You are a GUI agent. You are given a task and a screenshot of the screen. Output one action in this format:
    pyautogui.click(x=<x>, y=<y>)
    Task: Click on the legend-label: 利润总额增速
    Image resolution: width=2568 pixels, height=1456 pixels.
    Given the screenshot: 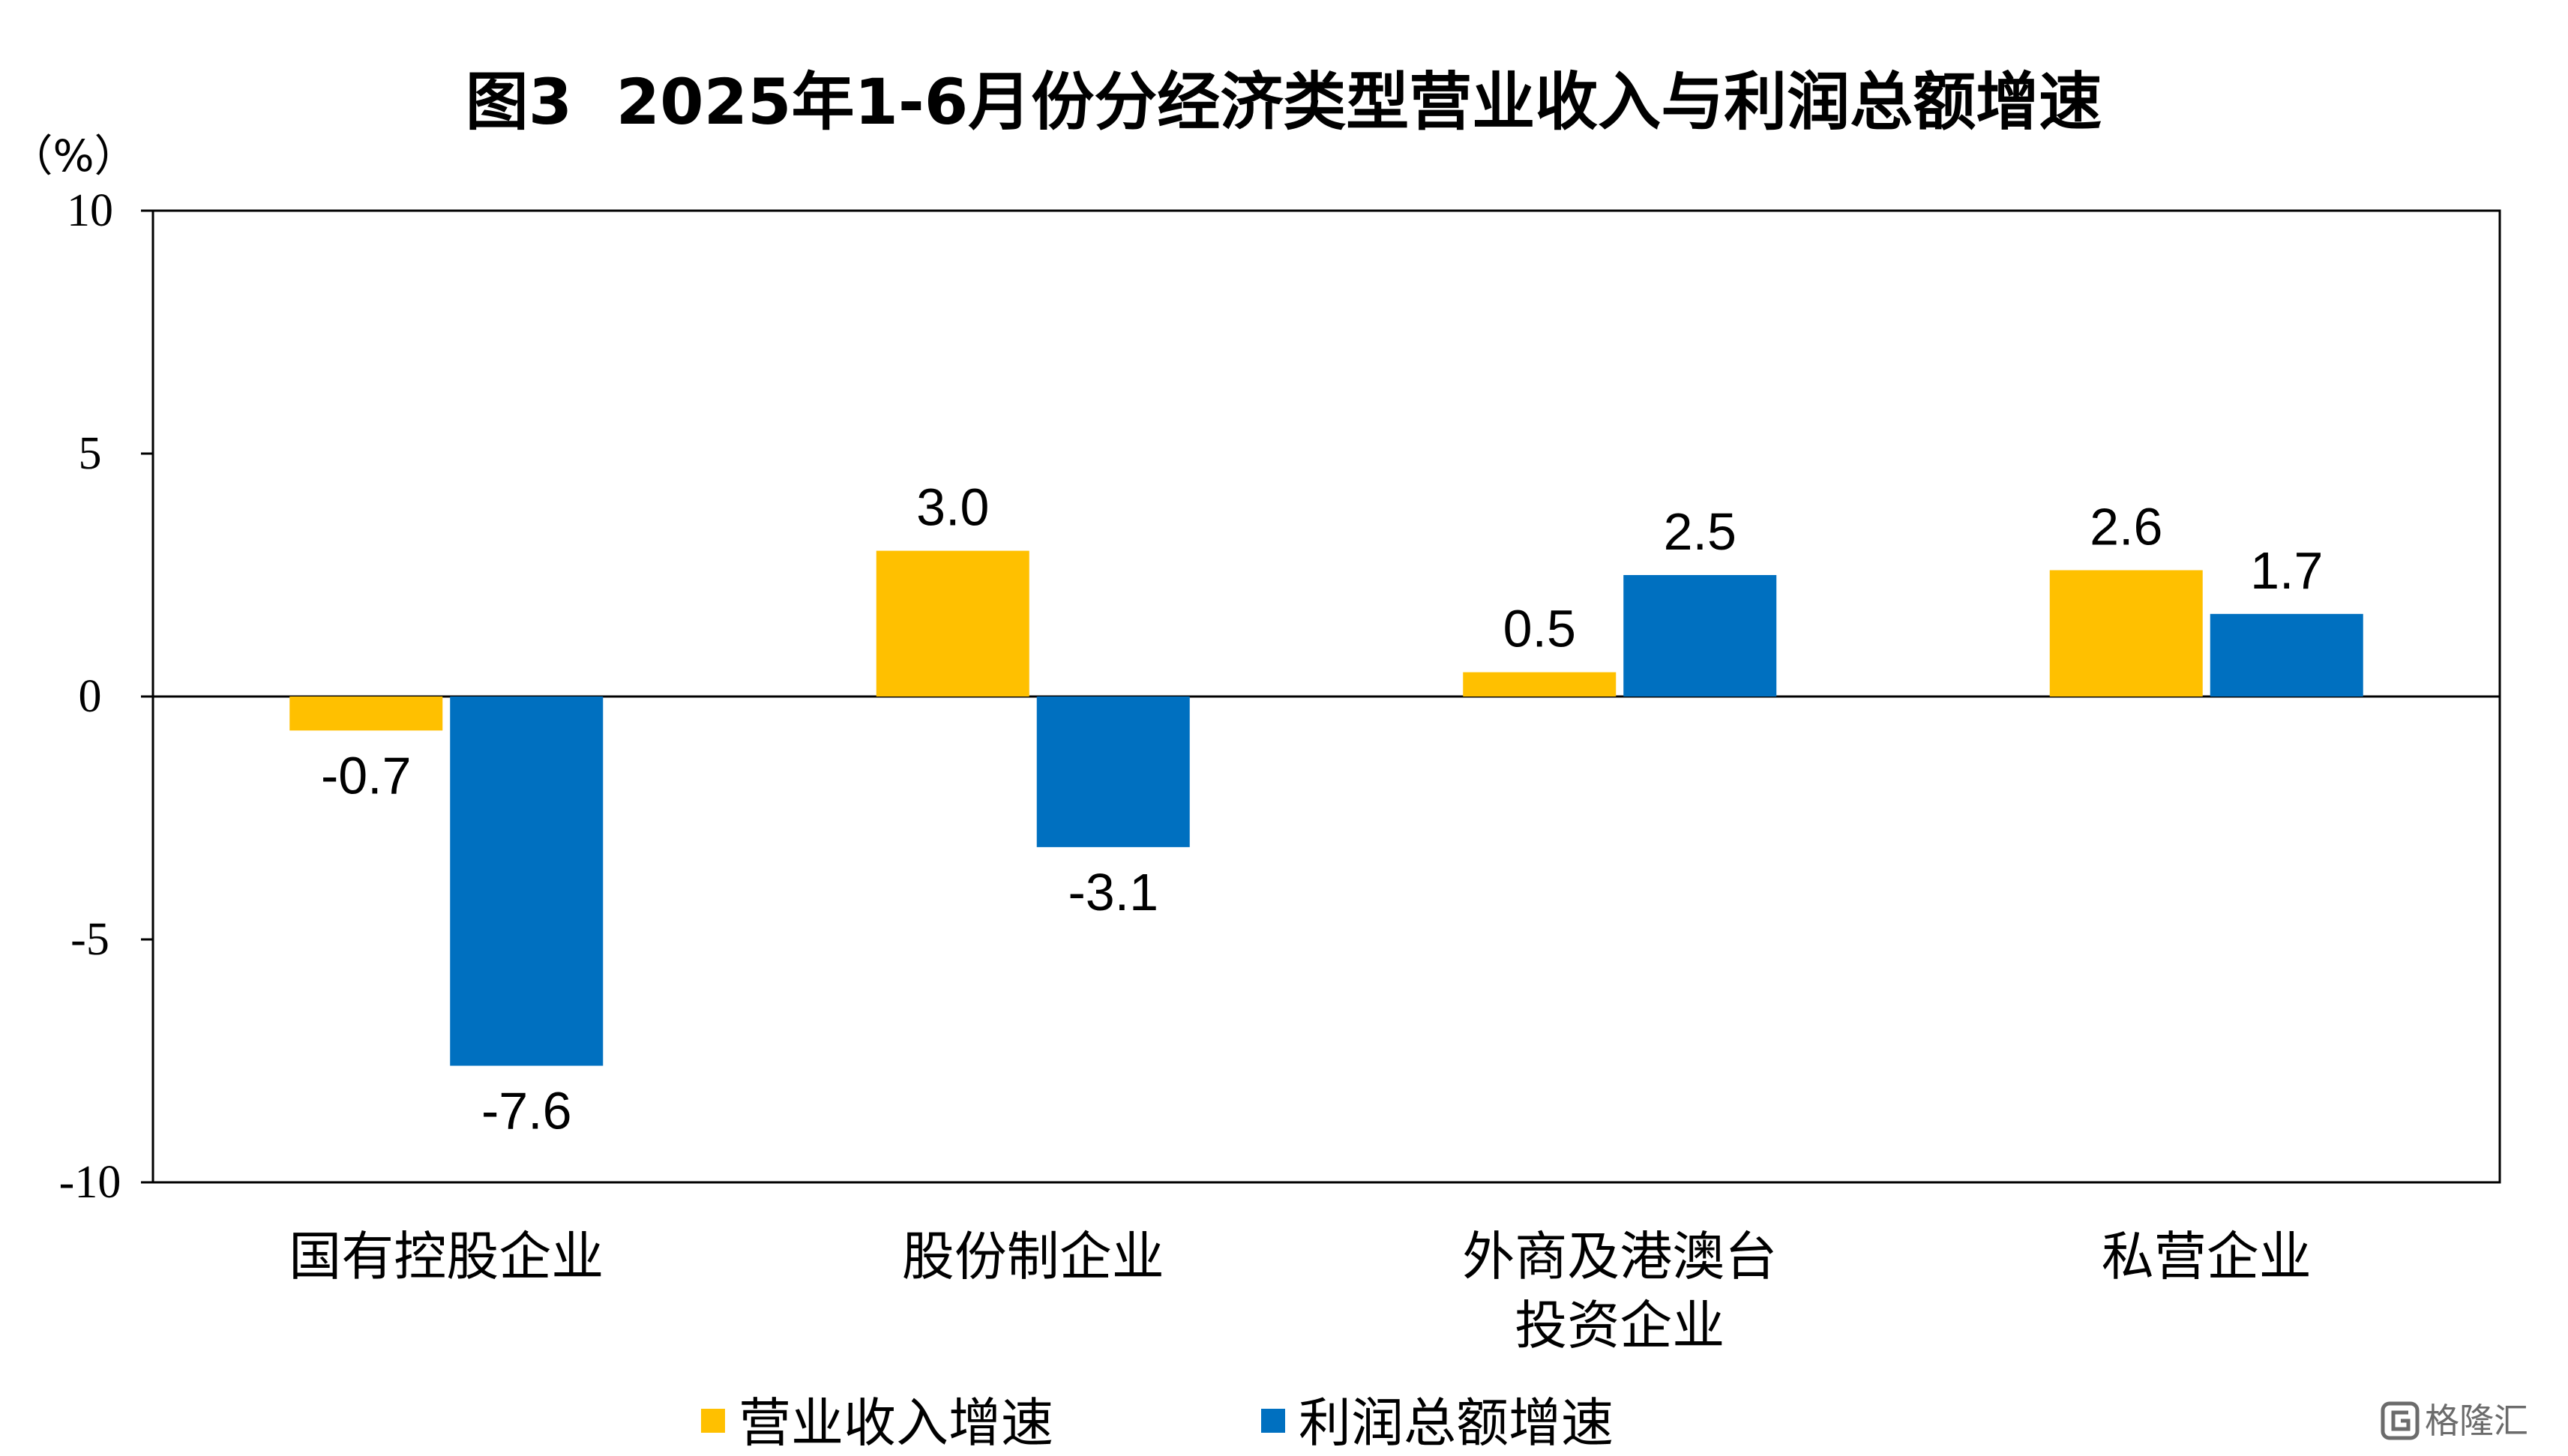 What is the action you would take?
    pyautogui.click(x=1456, y=1423)
    